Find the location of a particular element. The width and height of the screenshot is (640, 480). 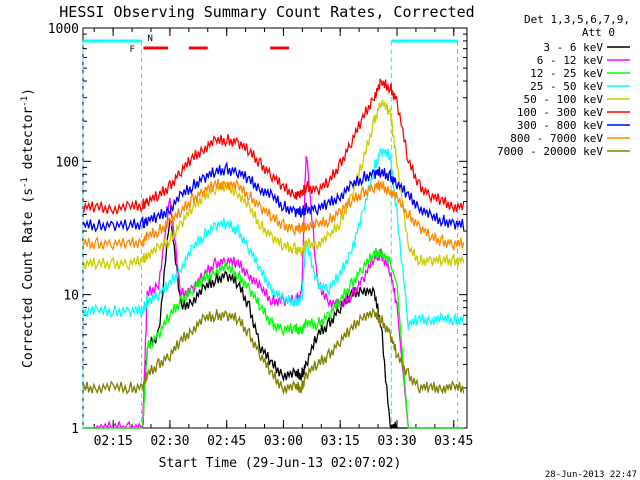

x-axis-label: Start Time (29-Jun-13 02:07:02) is located at coordinates (280, 463).